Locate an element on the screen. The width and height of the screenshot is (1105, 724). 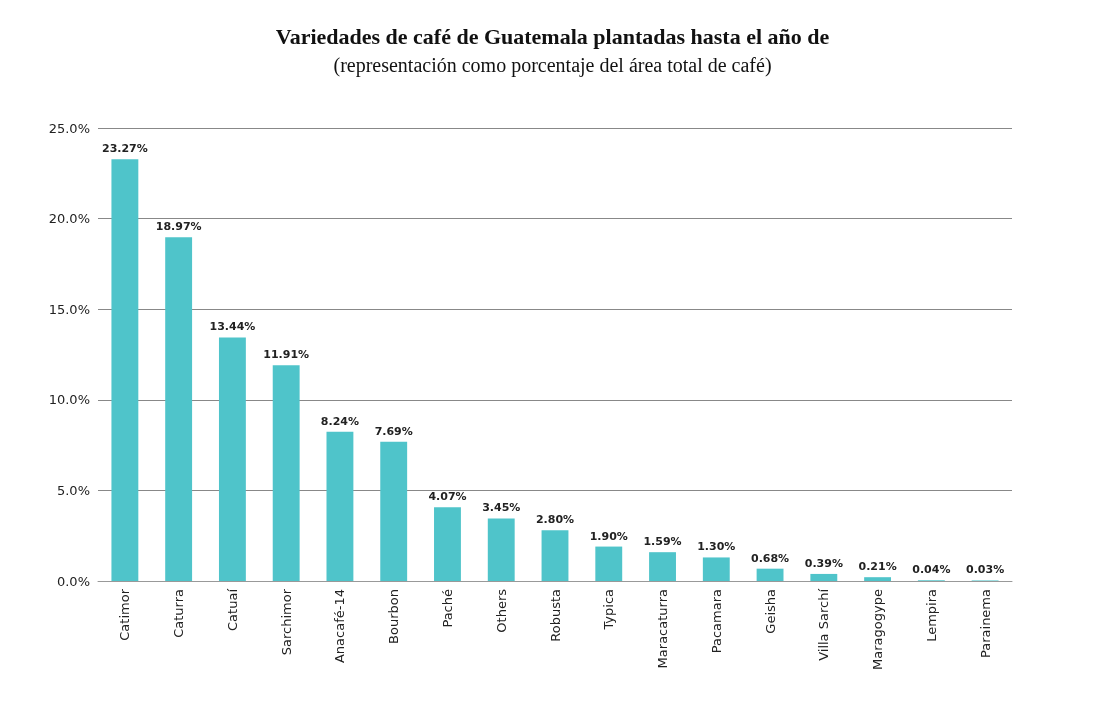
data-label: 0.68% is located at coordinates (770, 558).